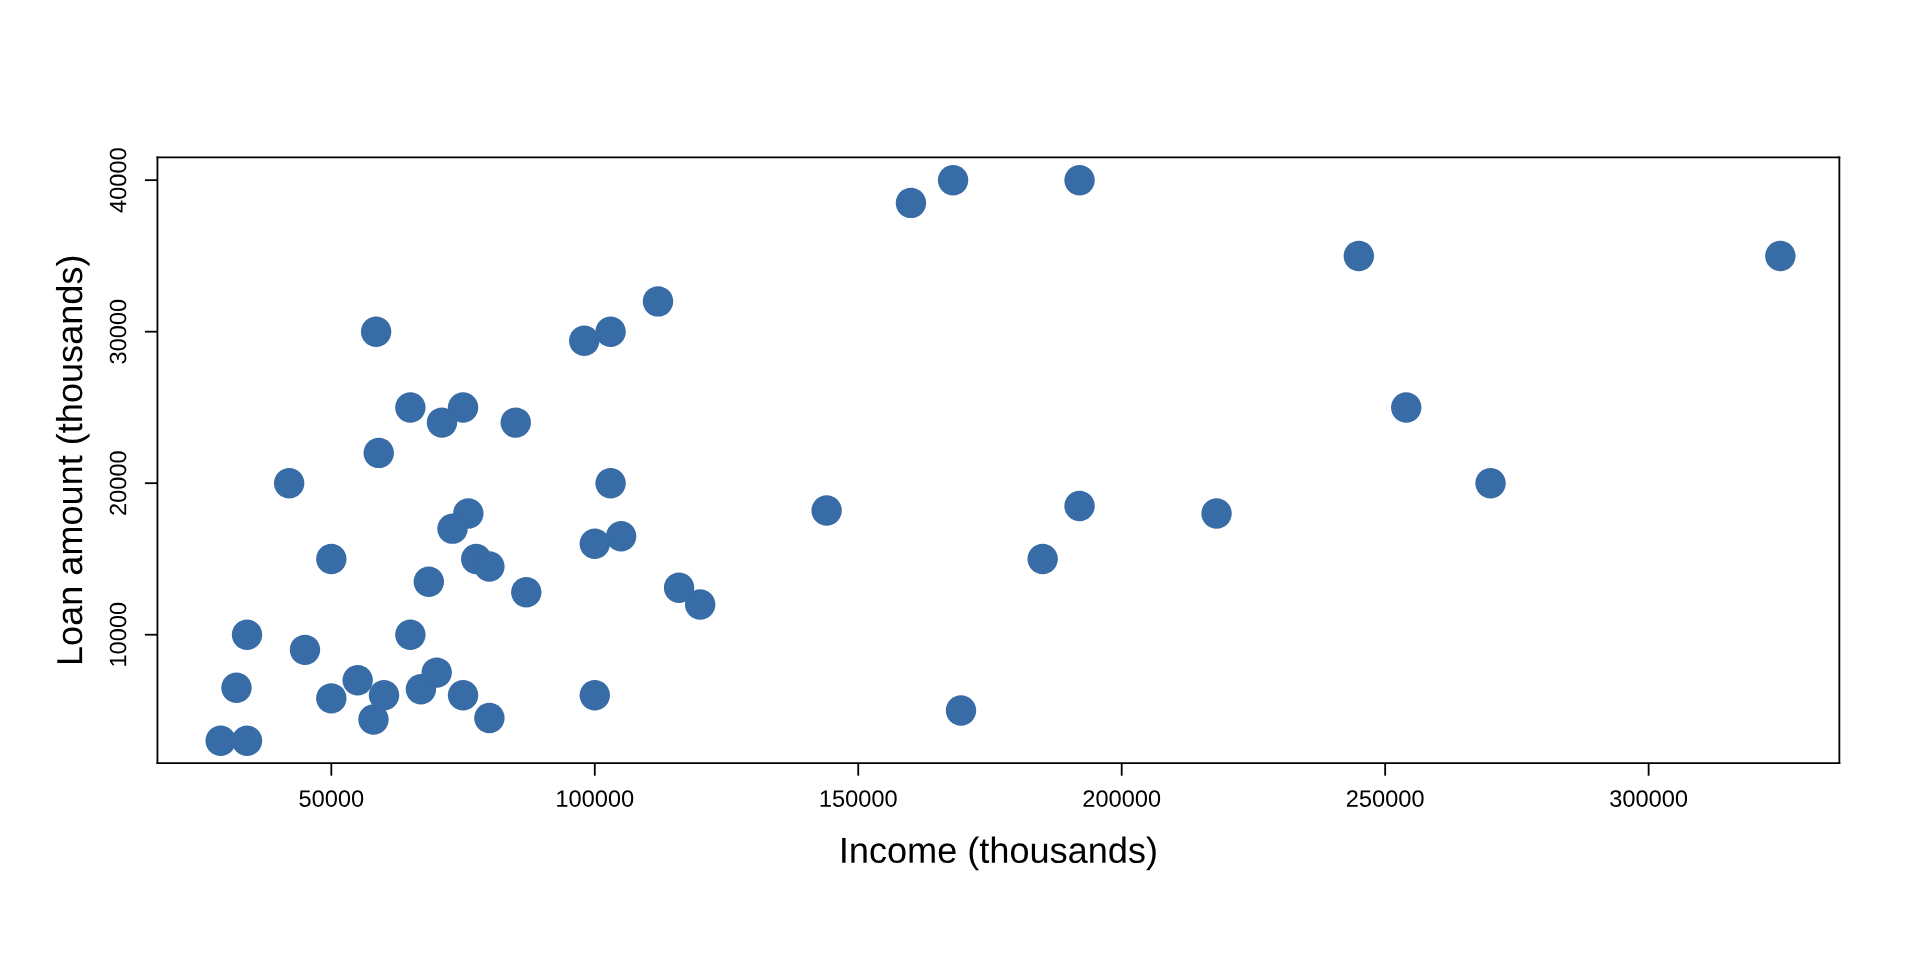  What do you see at coordinates (595, 798) in the screenshot?
I see `x-tick-label: 100000` at bounding box center [595, 798].